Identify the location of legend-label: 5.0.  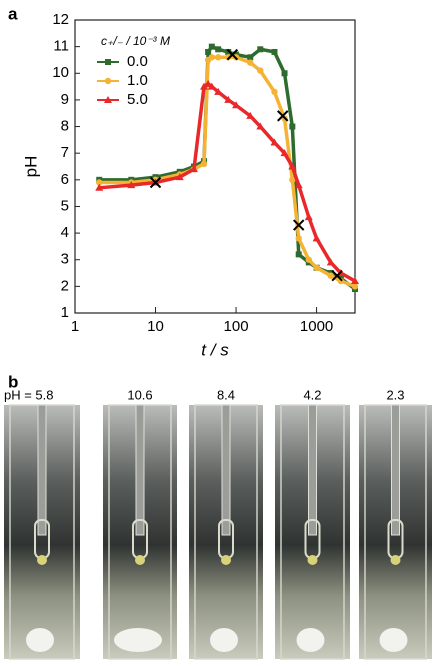
(137, 99).